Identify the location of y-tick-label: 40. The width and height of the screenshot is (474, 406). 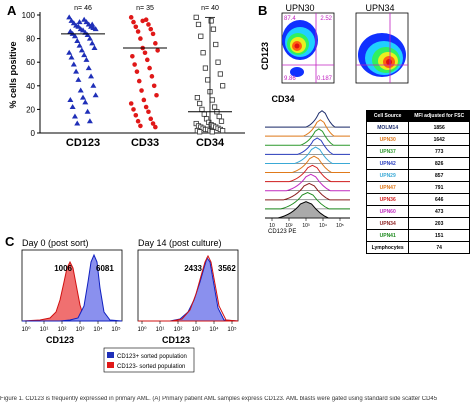
(30, 86).